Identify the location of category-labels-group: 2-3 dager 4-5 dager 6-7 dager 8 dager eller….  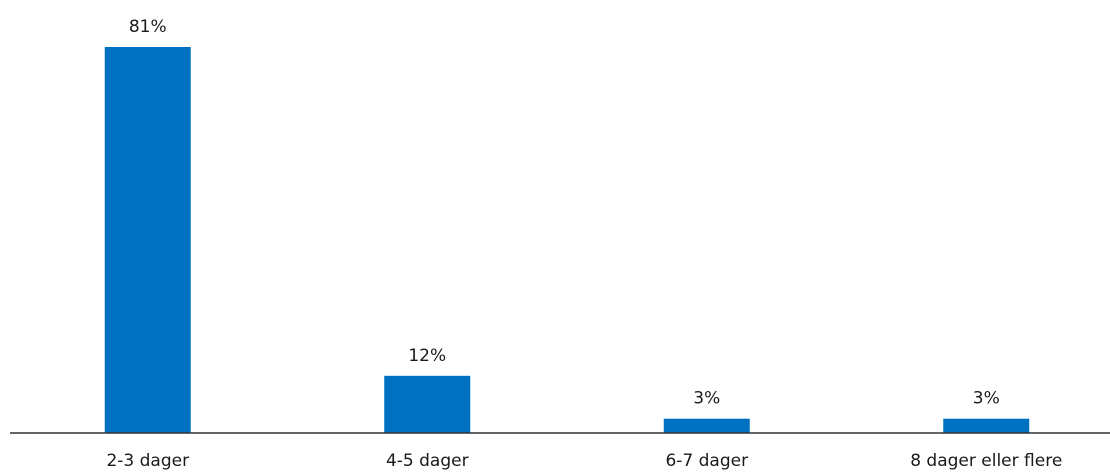
(584, 461).